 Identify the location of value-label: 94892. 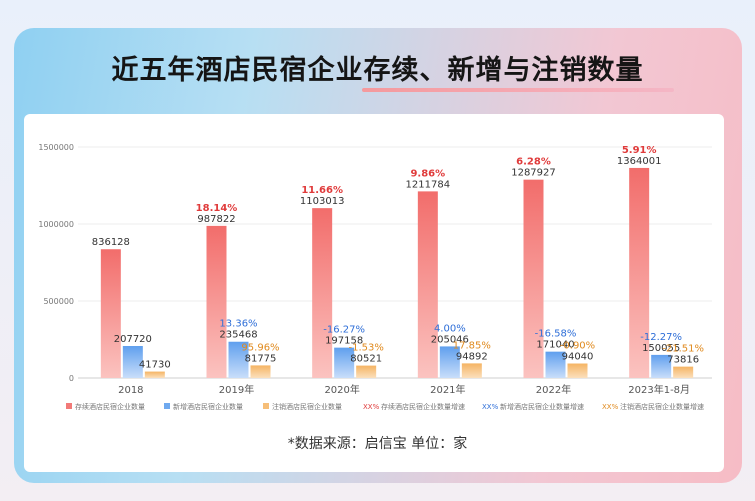
(472, 356).